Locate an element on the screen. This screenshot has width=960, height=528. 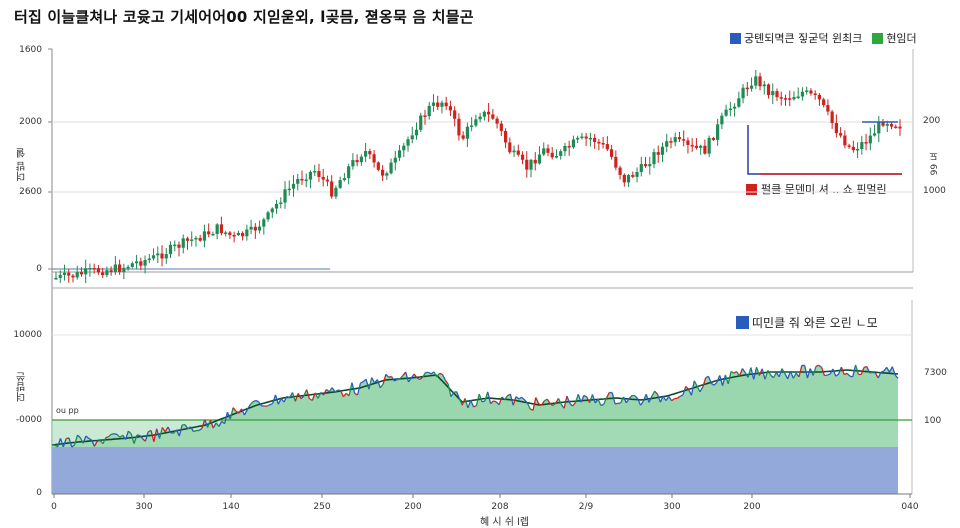
top-legend: 궁톈되멱큰 짛굳덕 윈최크 현임더 is located at coordinates (823, 38).